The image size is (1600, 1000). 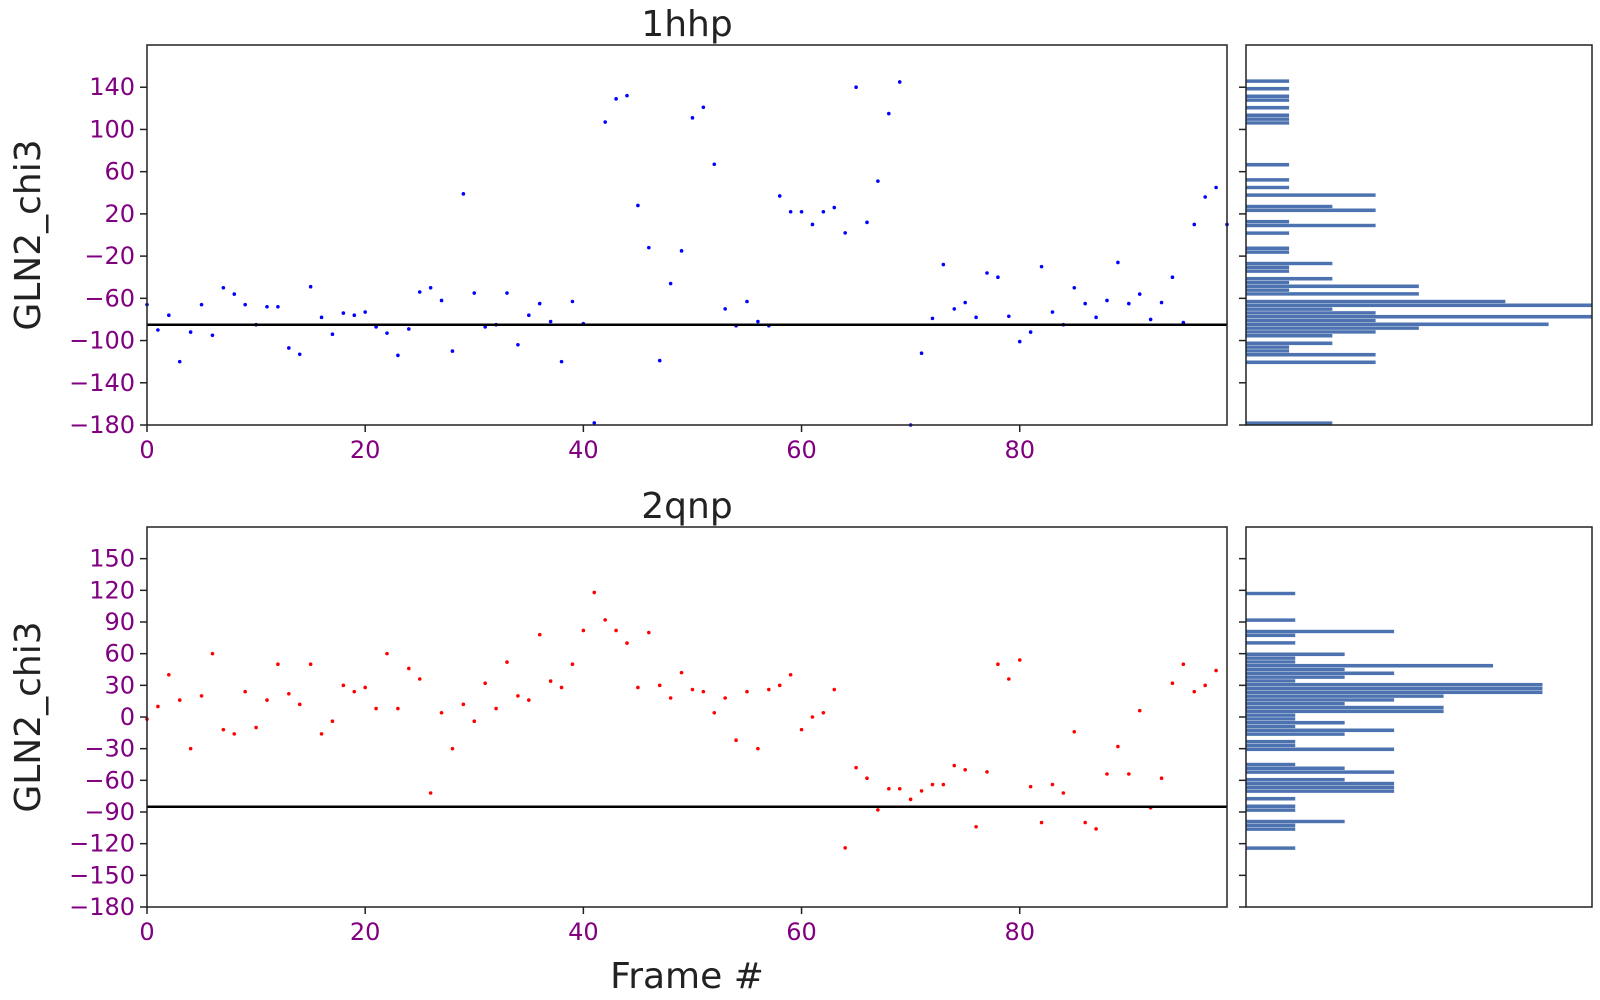 I want to click on y-tick-label: 20, so click(x=119, y=214).